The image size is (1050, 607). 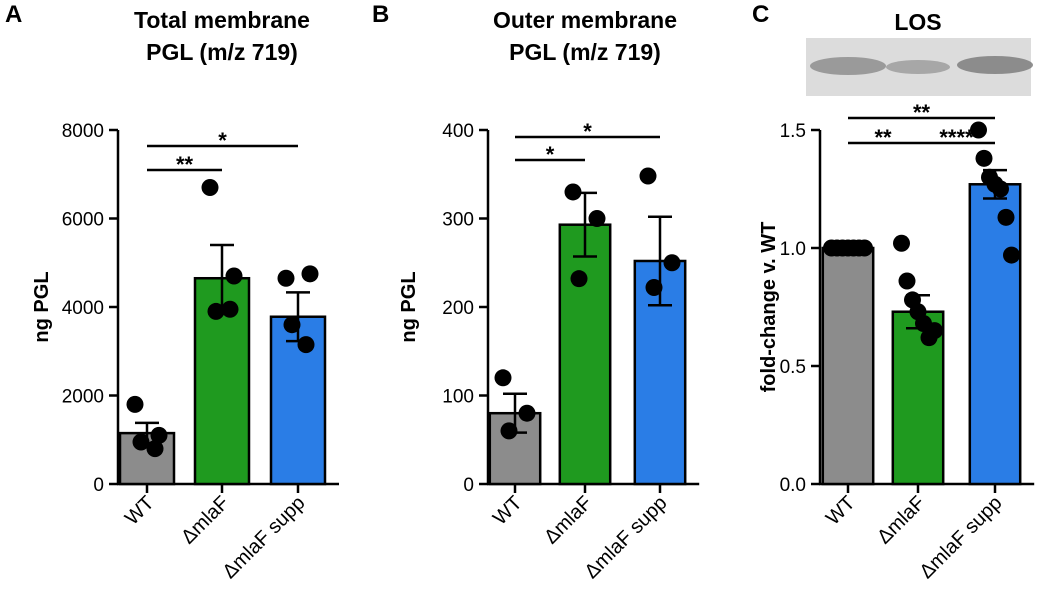 What do you see at coordinates (83, 131) in the screenshot?
I see `y-tick-label: 8000` at bounding box center [83, 131].